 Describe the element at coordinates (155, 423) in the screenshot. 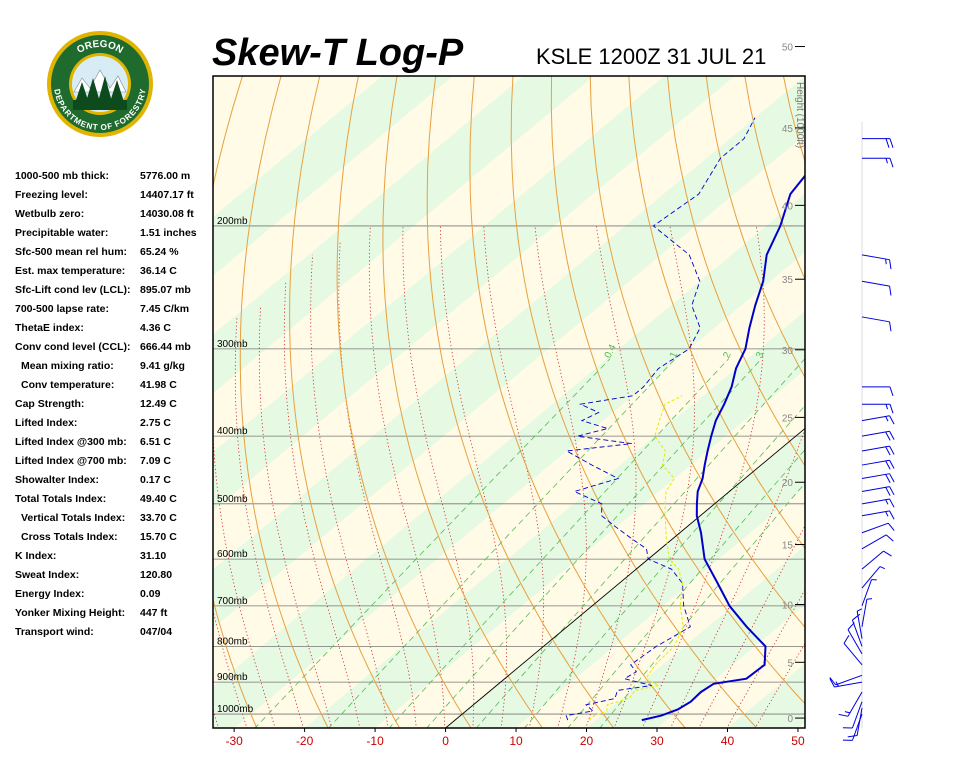

I see `stat-value: 2.75 C` at that location.